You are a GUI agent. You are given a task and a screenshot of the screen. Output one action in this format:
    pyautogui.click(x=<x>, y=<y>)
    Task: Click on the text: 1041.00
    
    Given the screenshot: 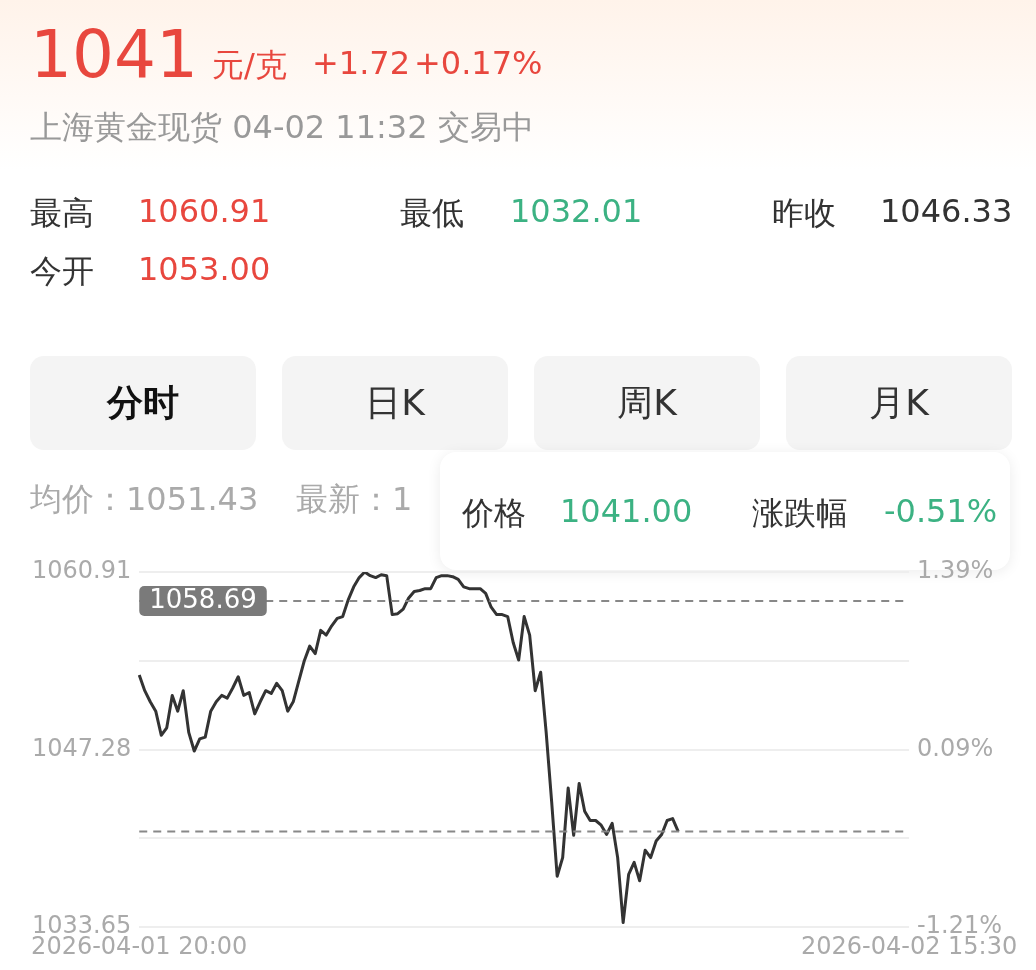 What is the action you would take?
    pyautogui.click(x=626, y=511)
    